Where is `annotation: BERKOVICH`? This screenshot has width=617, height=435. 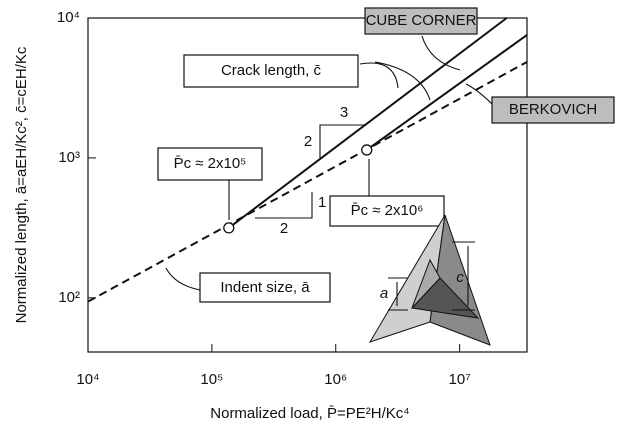 annotation: BERKOVICH is located at coordinates (553, 109).